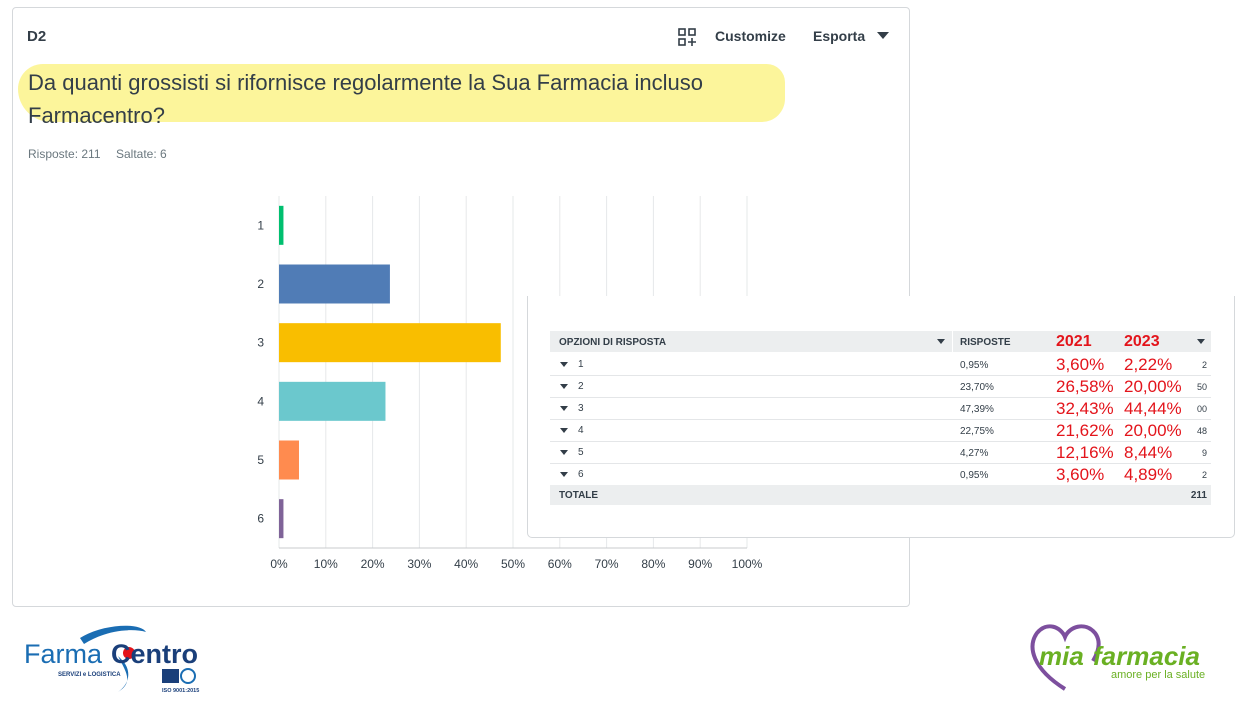  I want to click on x-tick-label: 100%, so click(747, 564).